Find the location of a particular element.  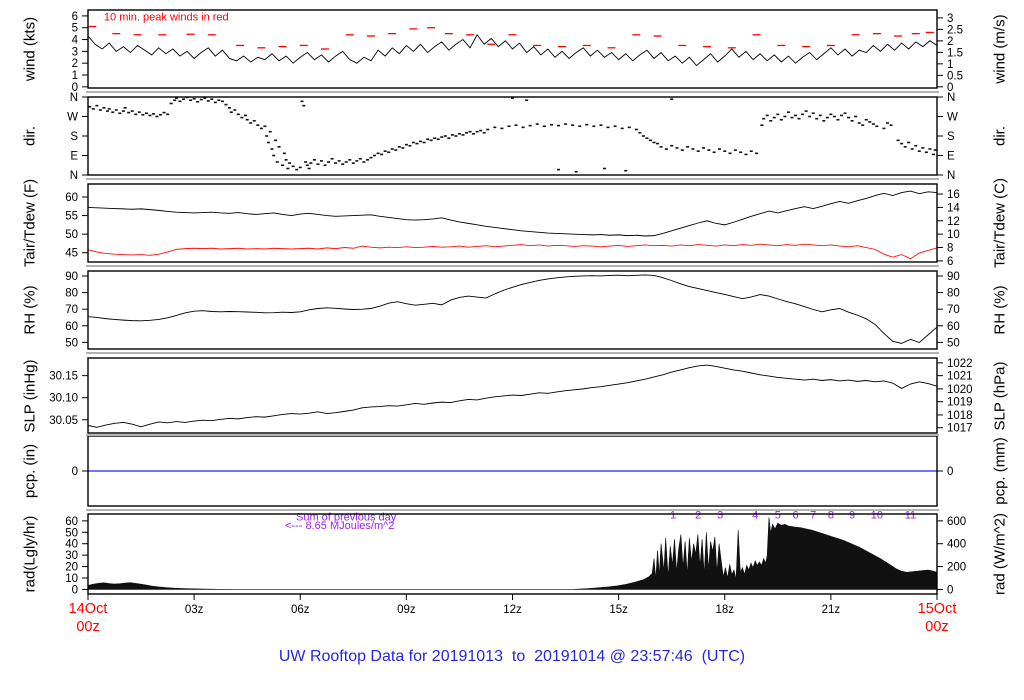

svg-text: 12z is located at coordinates (512, 610).